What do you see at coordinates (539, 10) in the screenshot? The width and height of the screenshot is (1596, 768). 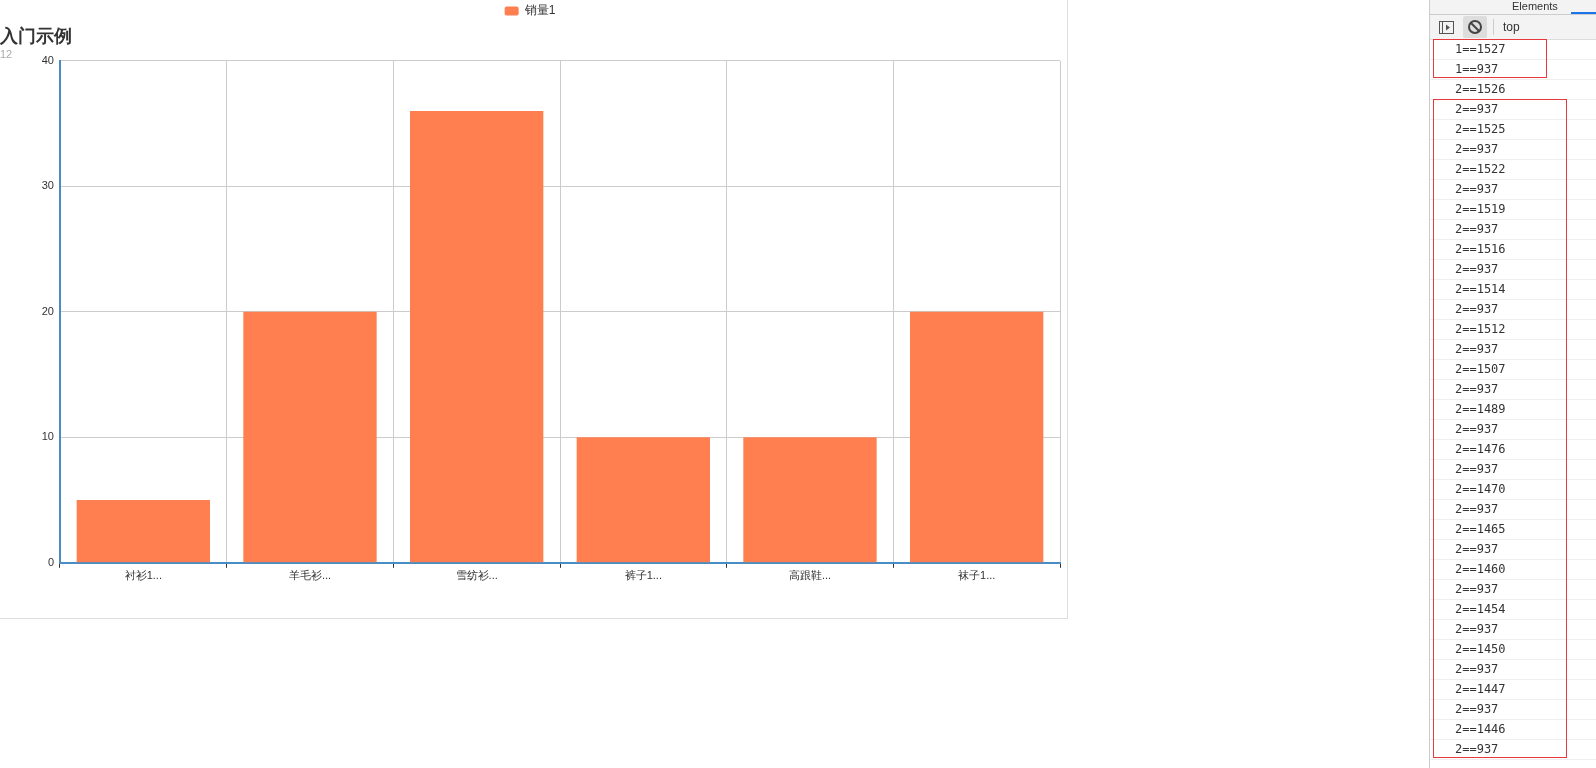 I see `legend-label: 销量1` at bounding box center [539, 10].